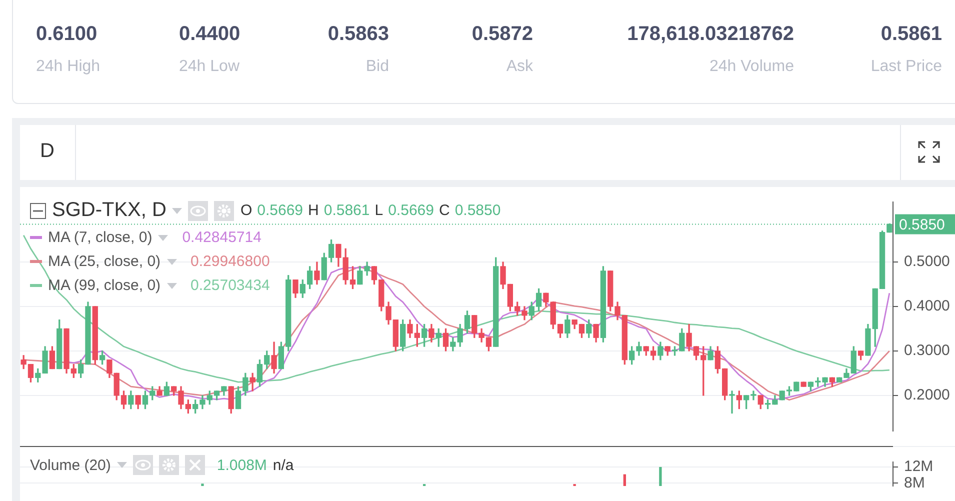  What do you see at coordinates (751, 67) in the screenshot?
I see `text: 24h Volume` at bounding box center [751, 67].